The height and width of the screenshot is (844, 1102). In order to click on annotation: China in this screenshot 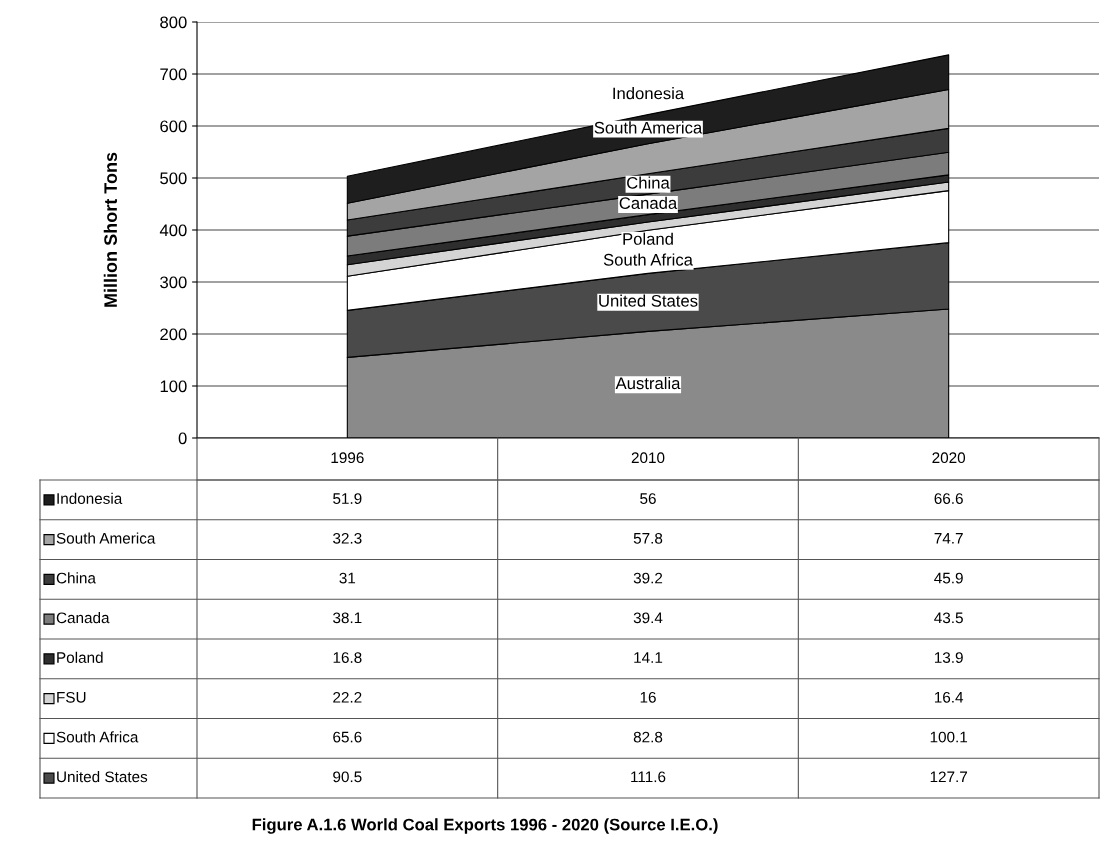, I will do `click(648, 182)`.